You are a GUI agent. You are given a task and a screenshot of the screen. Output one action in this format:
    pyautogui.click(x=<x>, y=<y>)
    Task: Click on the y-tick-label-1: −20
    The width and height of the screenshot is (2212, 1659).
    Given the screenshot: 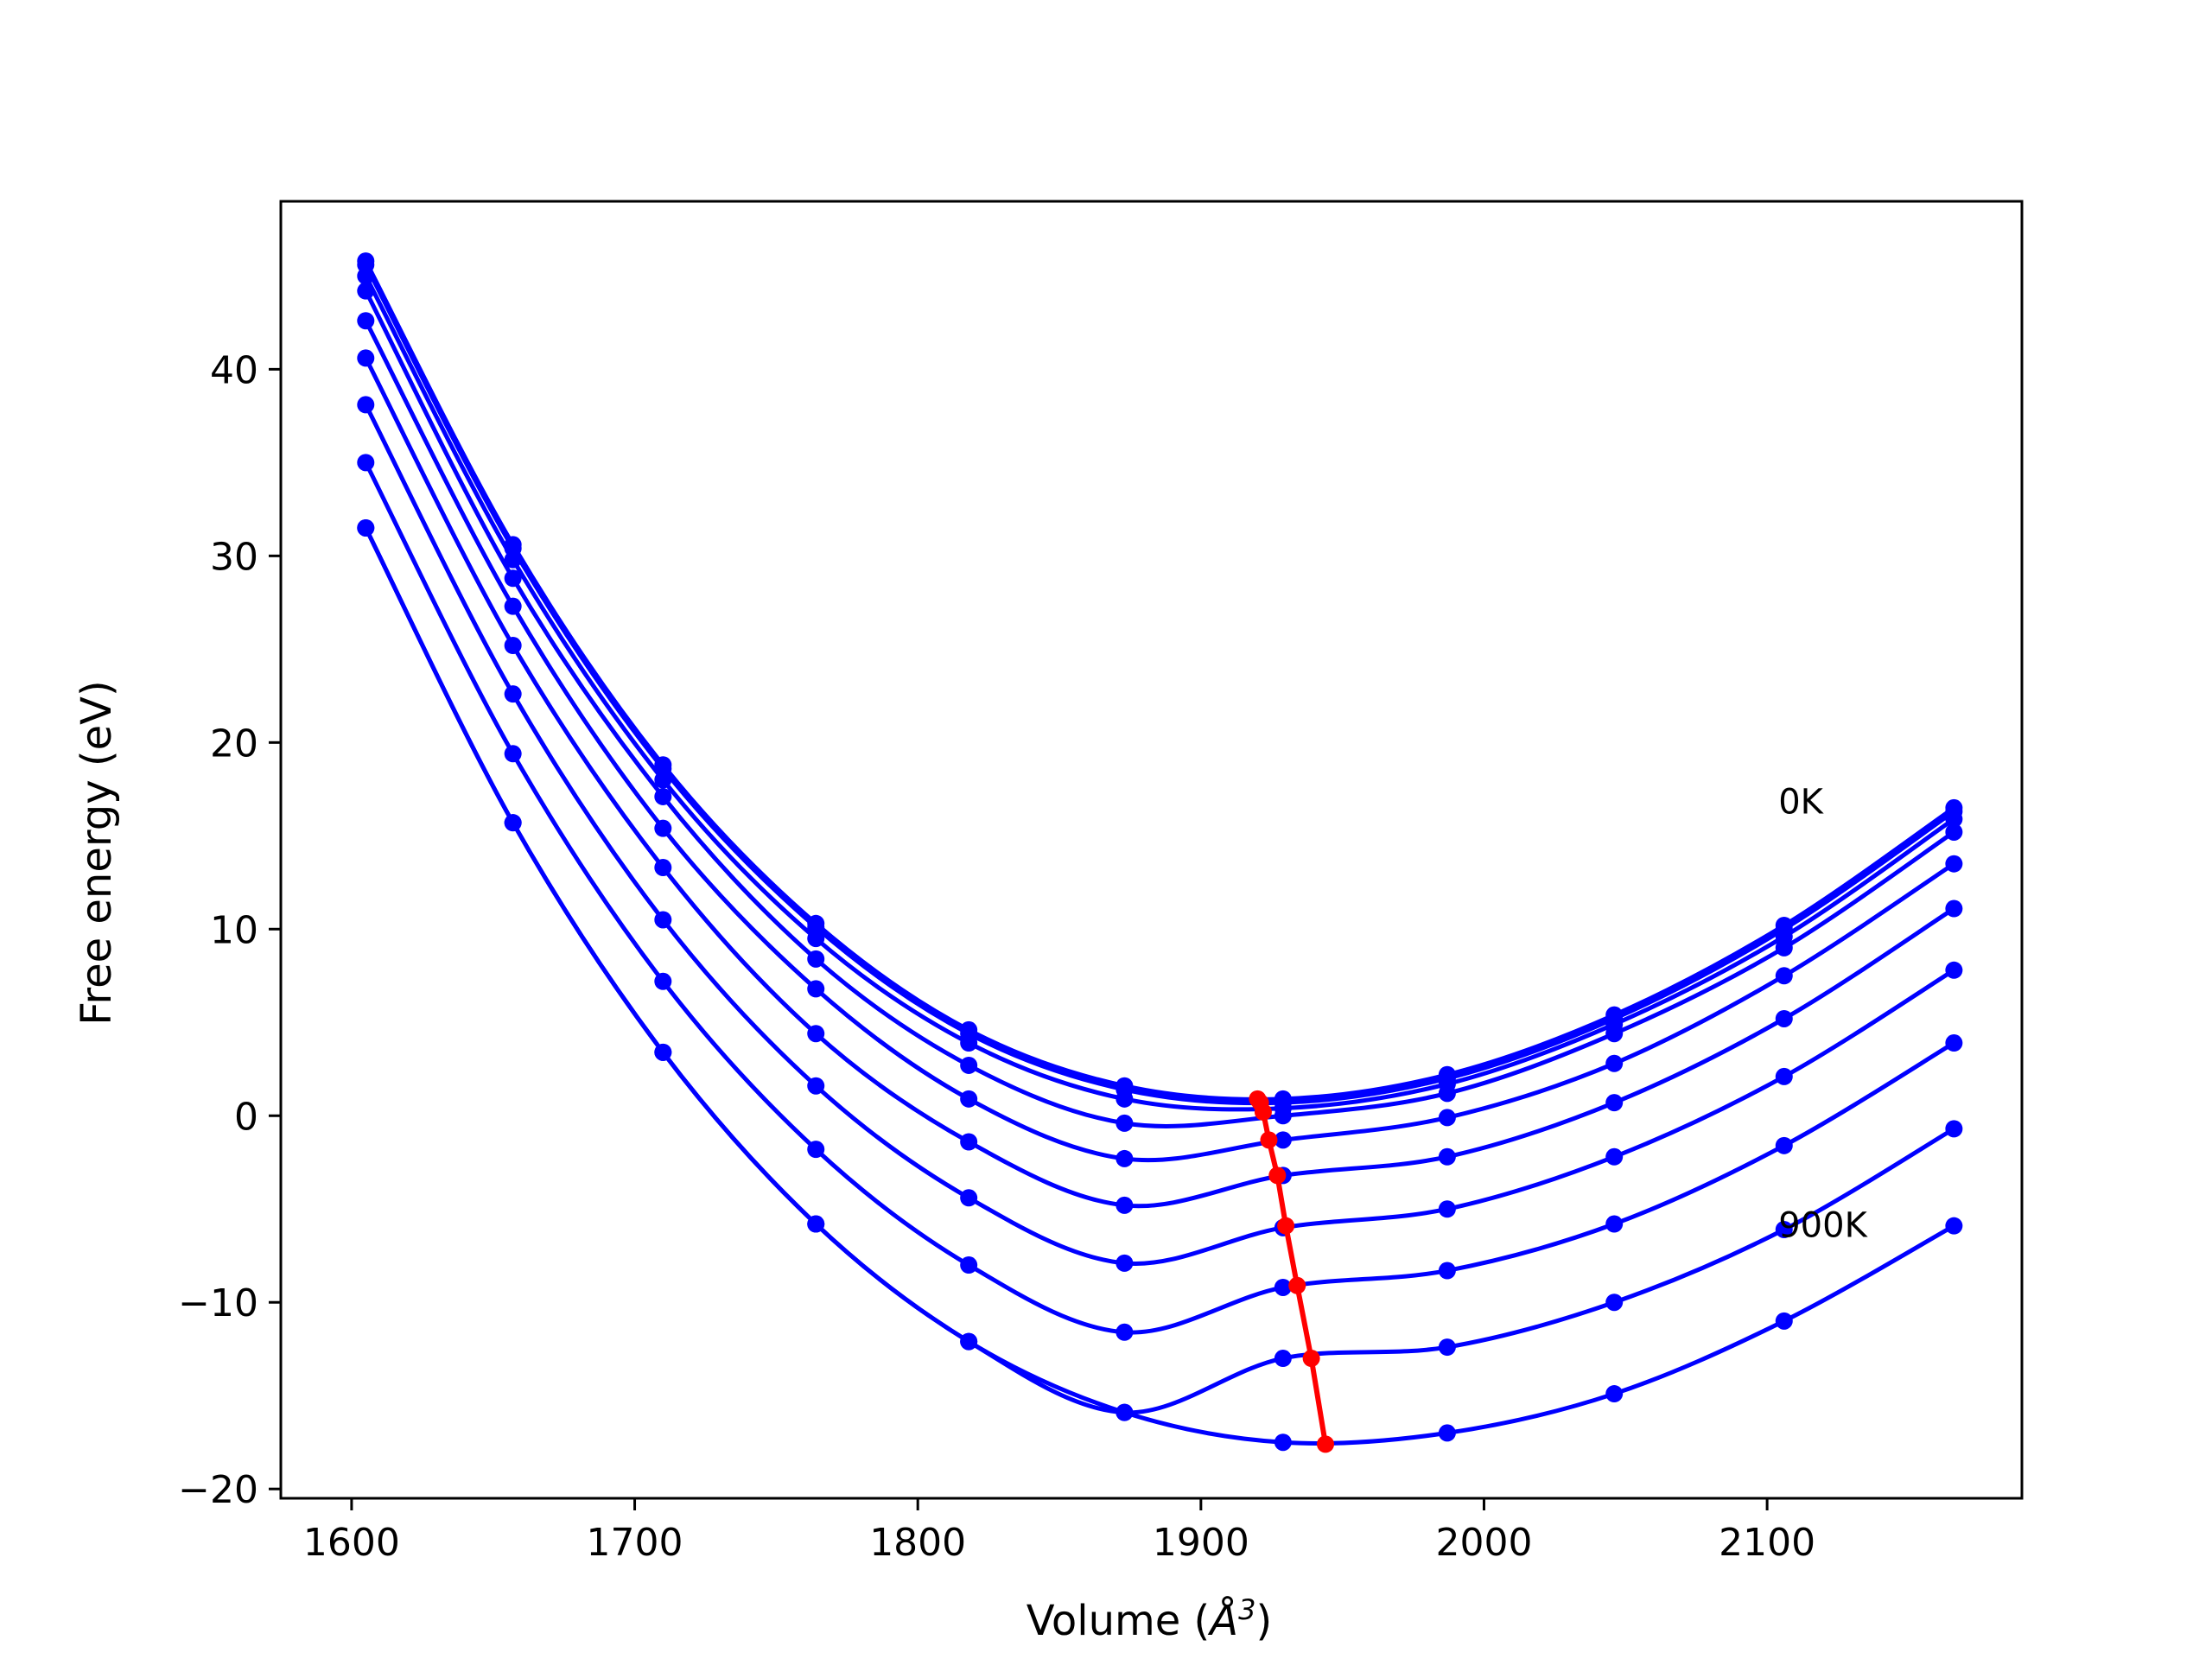 What is the action you would take?
    pyautogui.click(x=218, y=1490)
    